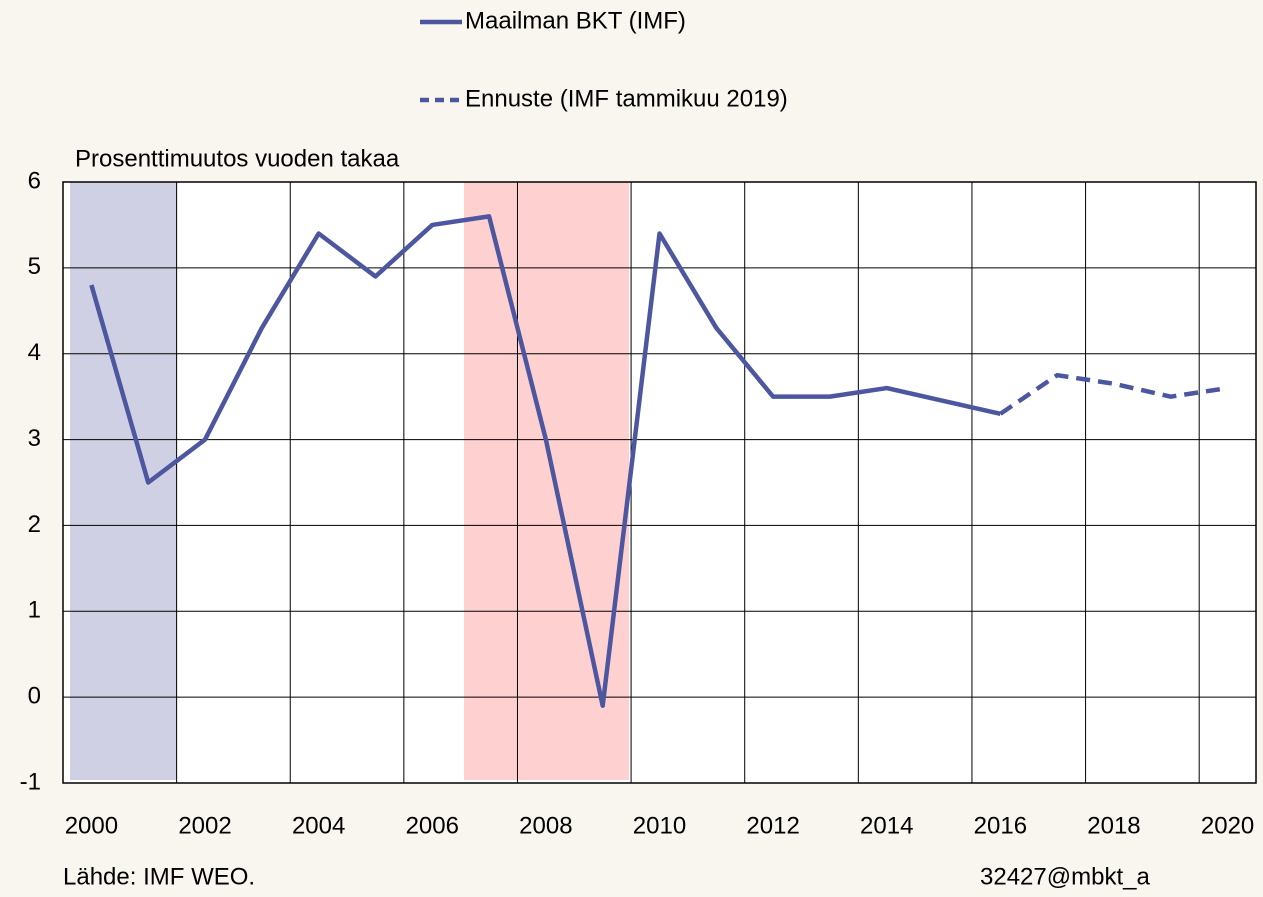 The image size is (1263, 897). Describe the element at coordinates (886, 825) in the screenshot. I see `x-tick-label: 2014` at that location.